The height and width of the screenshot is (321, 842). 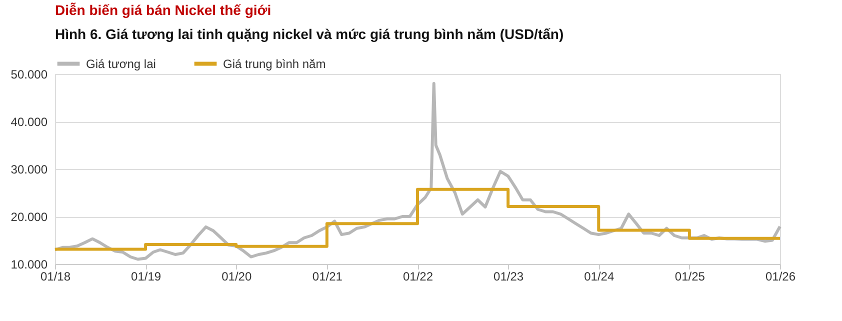 What do you see at coordinates (146, 277) in the screenshot?
I see `x-tick-label: 01/19` at bounding box center [146, 277].